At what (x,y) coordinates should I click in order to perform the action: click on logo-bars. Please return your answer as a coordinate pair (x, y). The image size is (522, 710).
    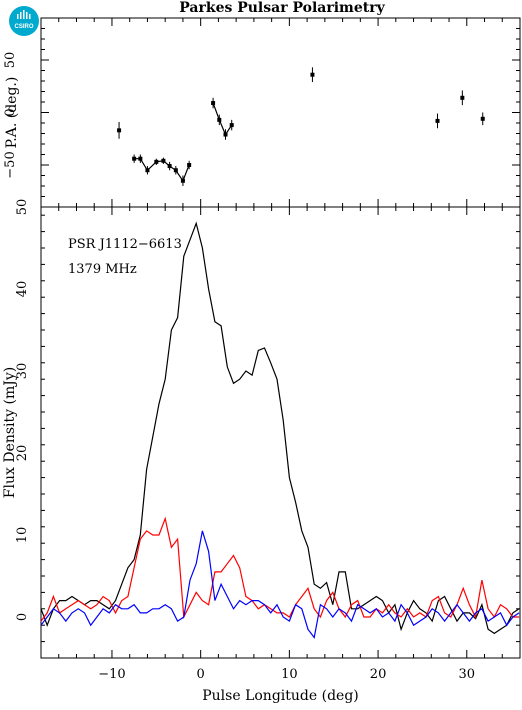
    Looking at the image, I should click on (24, 14).